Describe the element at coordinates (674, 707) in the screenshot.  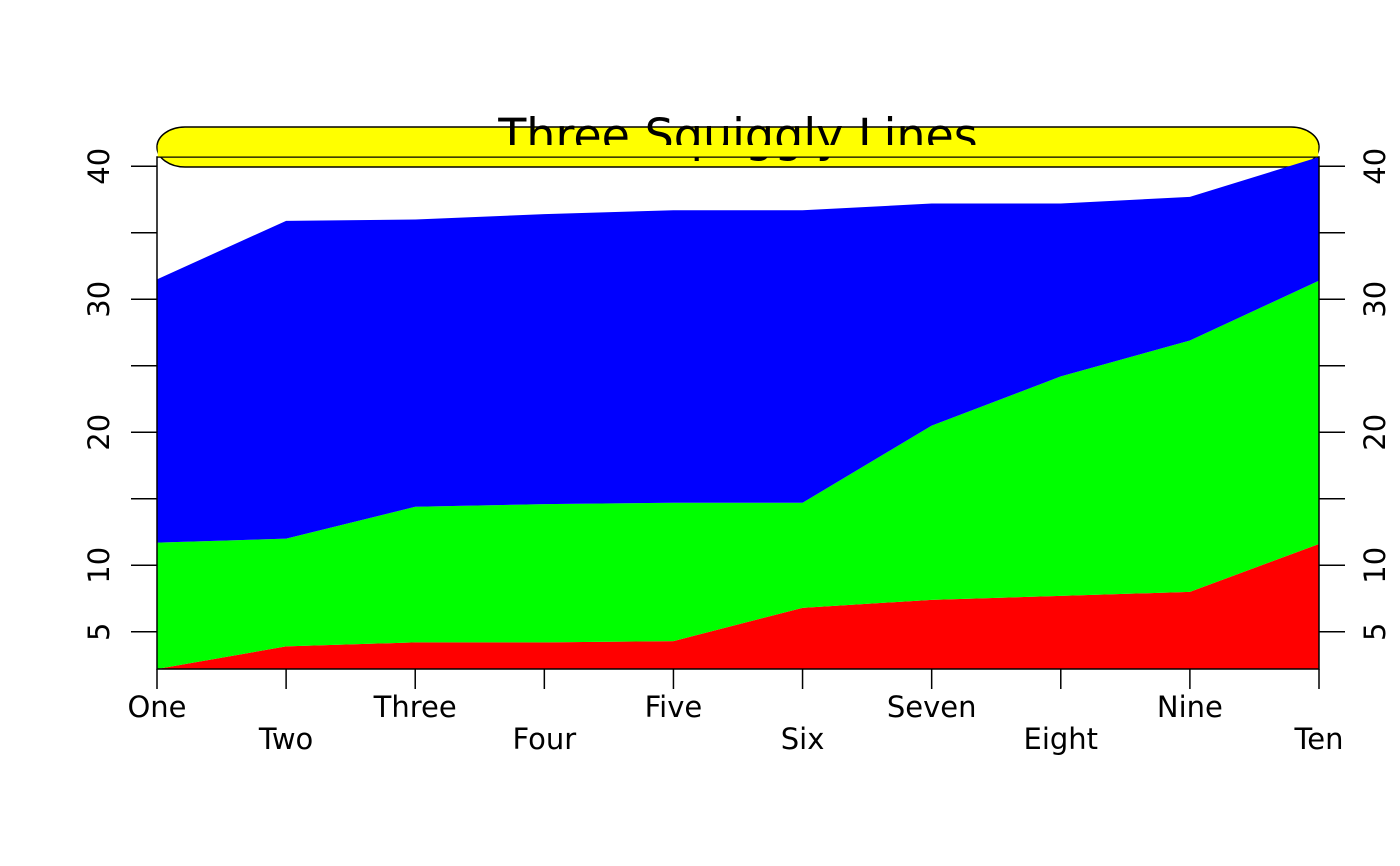
I see `x-tick-label: Five` at that location.